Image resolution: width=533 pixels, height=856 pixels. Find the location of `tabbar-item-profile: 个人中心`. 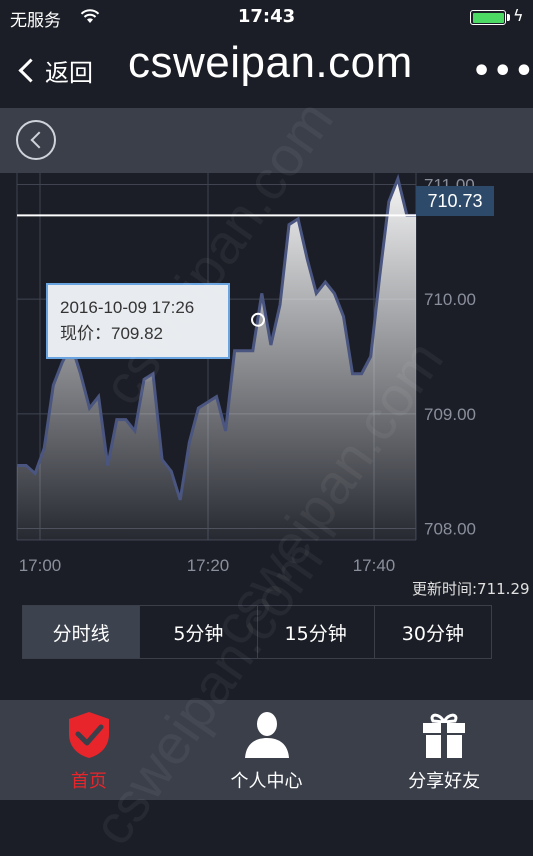

tabbar-item-profile: 个人中心 is located at coordinates (267, 750).